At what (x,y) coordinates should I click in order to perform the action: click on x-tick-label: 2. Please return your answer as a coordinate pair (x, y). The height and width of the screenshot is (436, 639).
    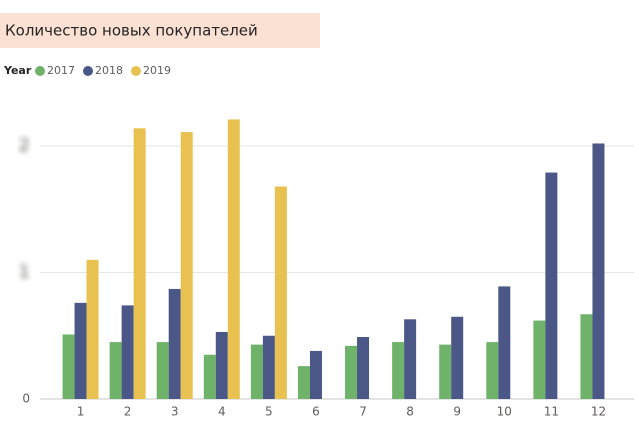
    Looking at the image, I should click on (128, 412).